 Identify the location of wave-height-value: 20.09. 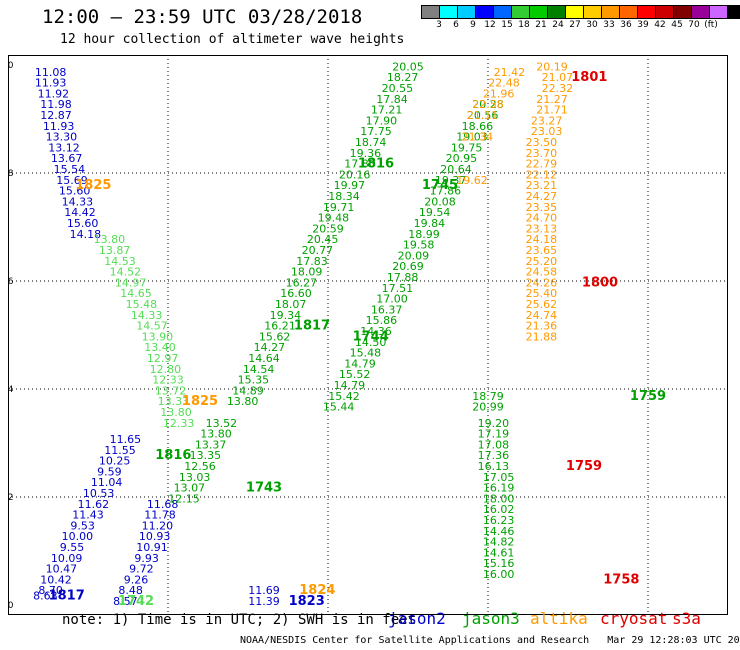
(414, 255).